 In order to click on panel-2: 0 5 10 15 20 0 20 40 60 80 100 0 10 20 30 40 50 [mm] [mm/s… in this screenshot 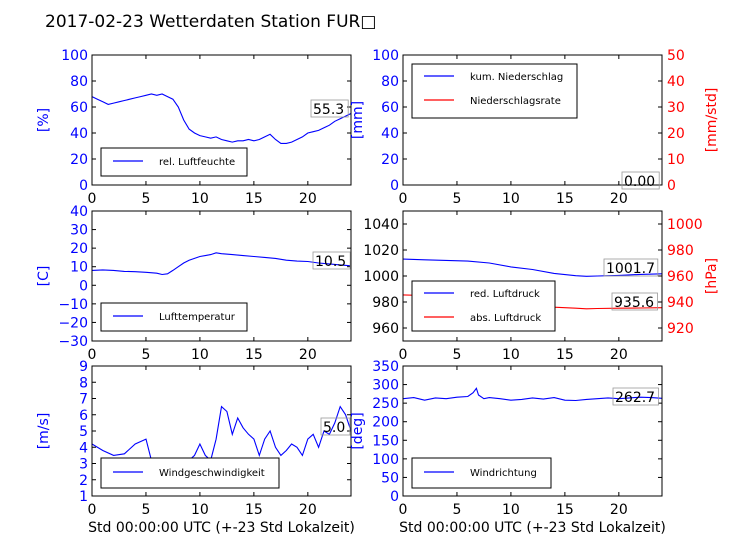, I will do `click(535, 127)`.